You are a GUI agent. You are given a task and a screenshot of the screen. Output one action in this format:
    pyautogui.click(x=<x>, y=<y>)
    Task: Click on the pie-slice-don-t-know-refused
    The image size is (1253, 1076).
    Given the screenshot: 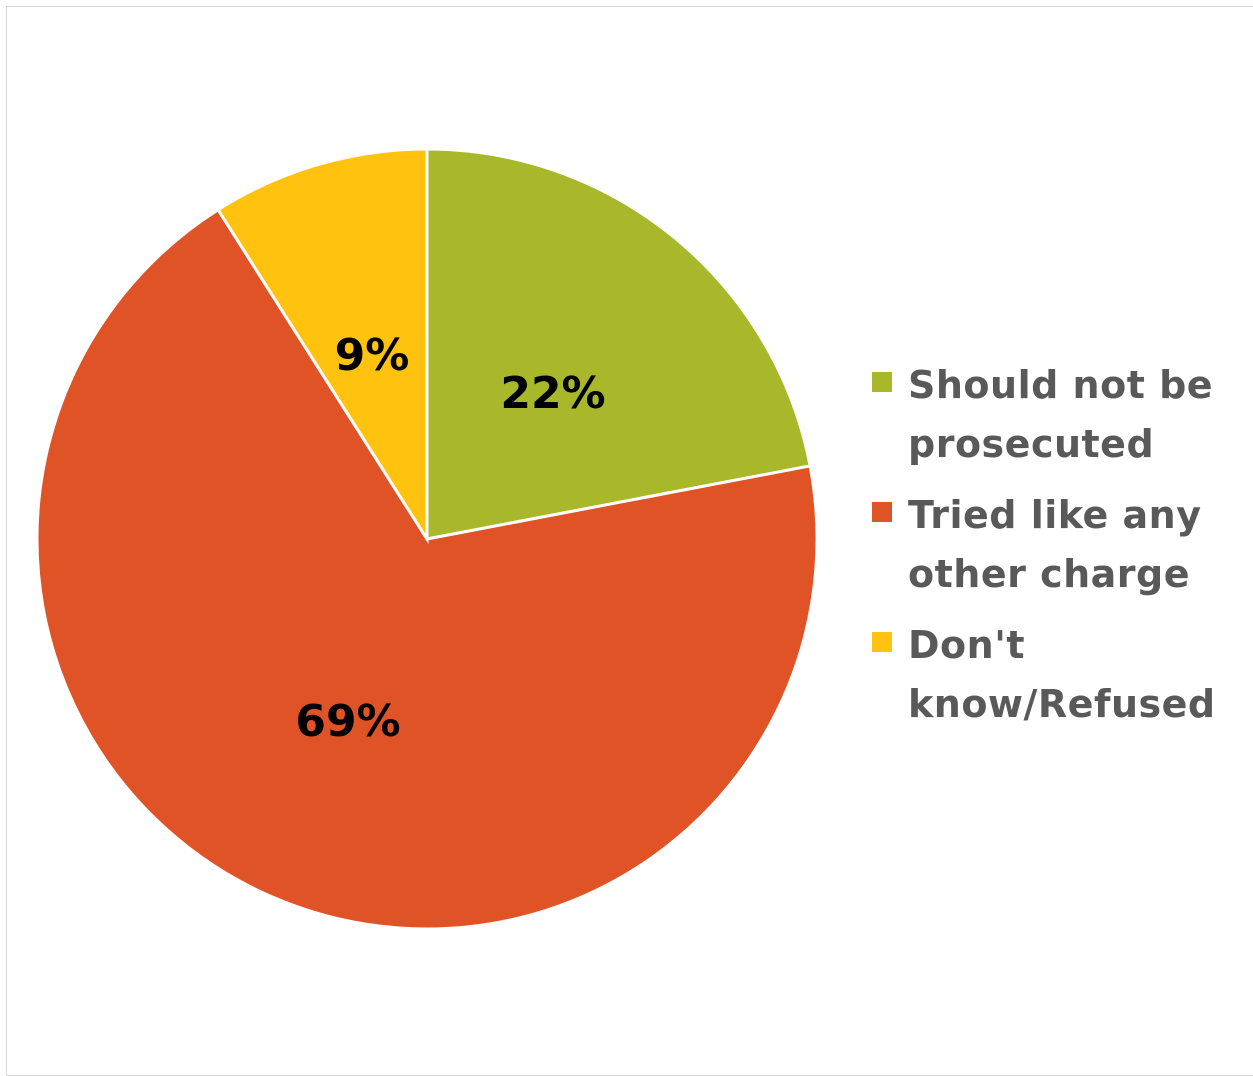 What is the action you would take?
    pyautogui.click(x=322, y=346)
    